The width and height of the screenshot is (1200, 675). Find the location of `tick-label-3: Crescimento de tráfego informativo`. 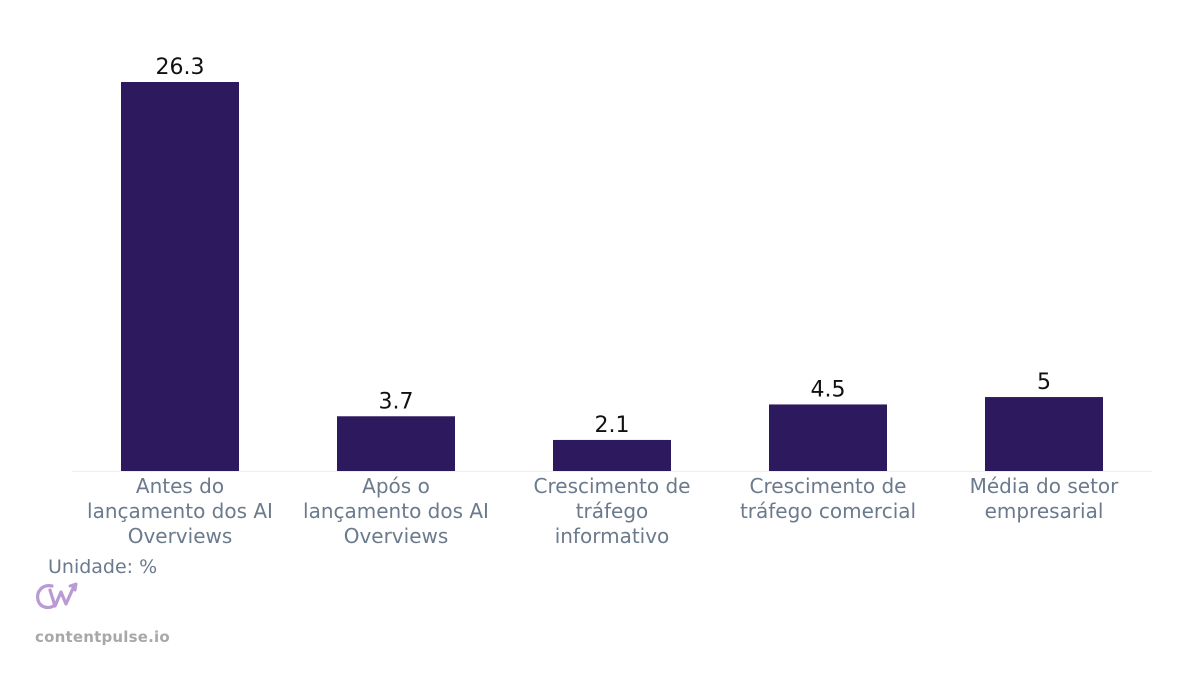

tick-label-3: Crescimento de tráfego informativo is located at coordinates (612, 511).